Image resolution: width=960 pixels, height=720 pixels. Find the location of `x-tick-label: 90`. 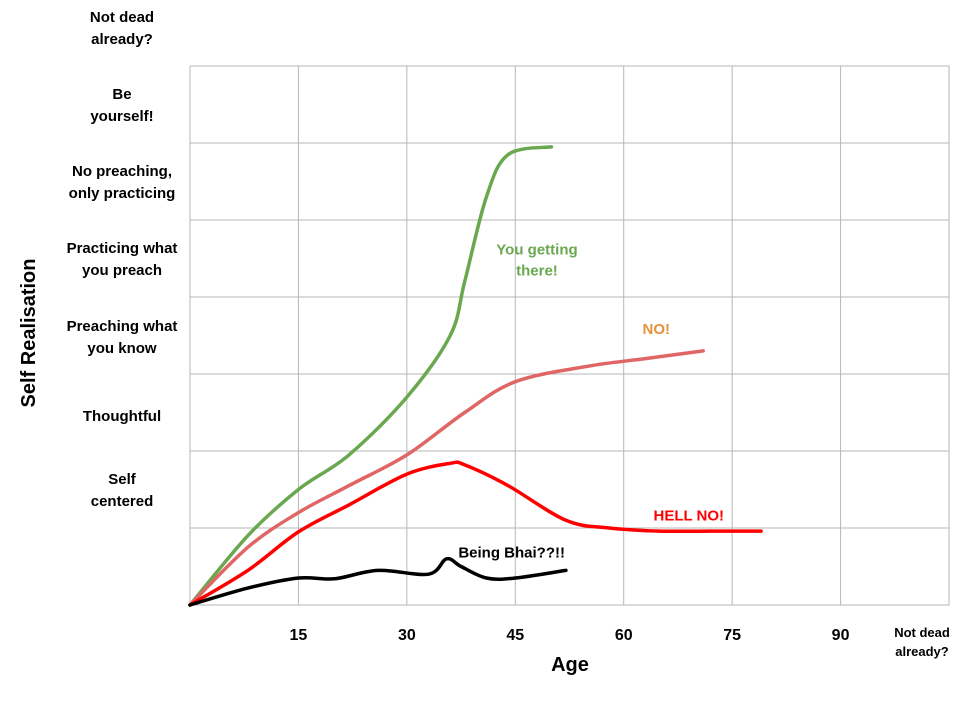

x-tick-label: 90 is located at coordinates (841, 635).